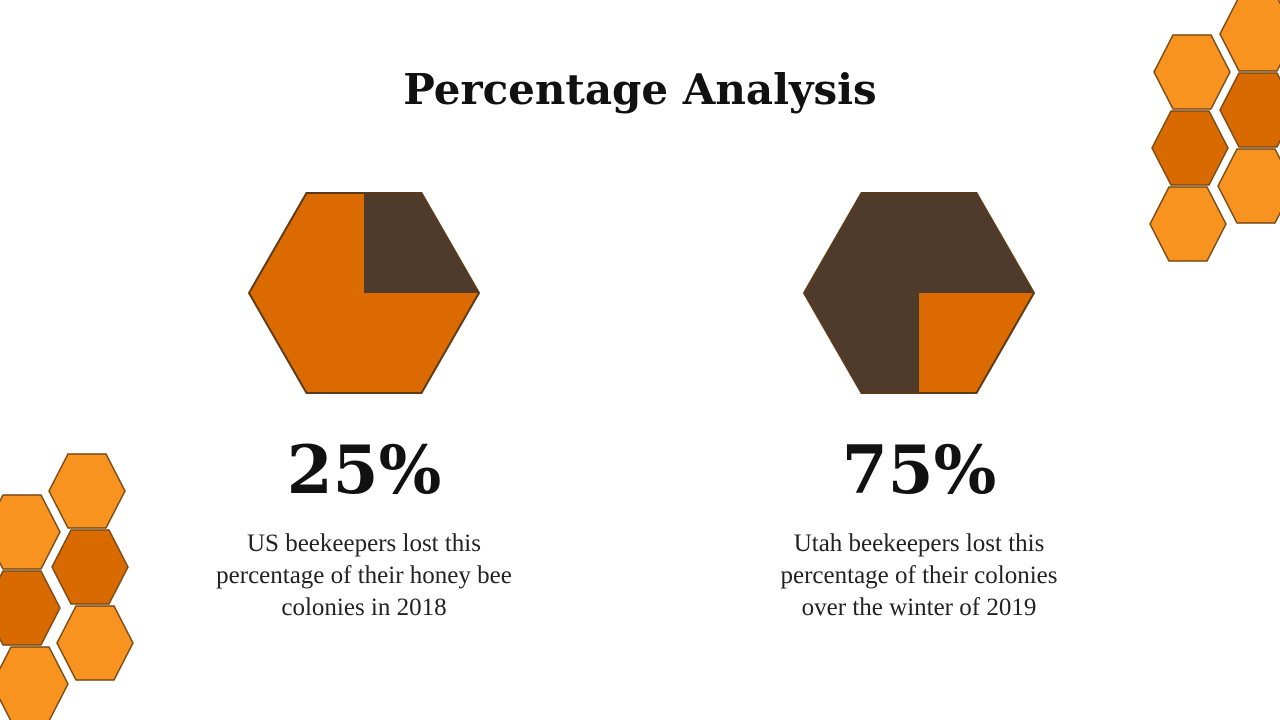 This screenshot has height=720, width=1280. Describe the element at coordinates (364, 470) in the screenshot. I see `percent-label: 25%` at that location.